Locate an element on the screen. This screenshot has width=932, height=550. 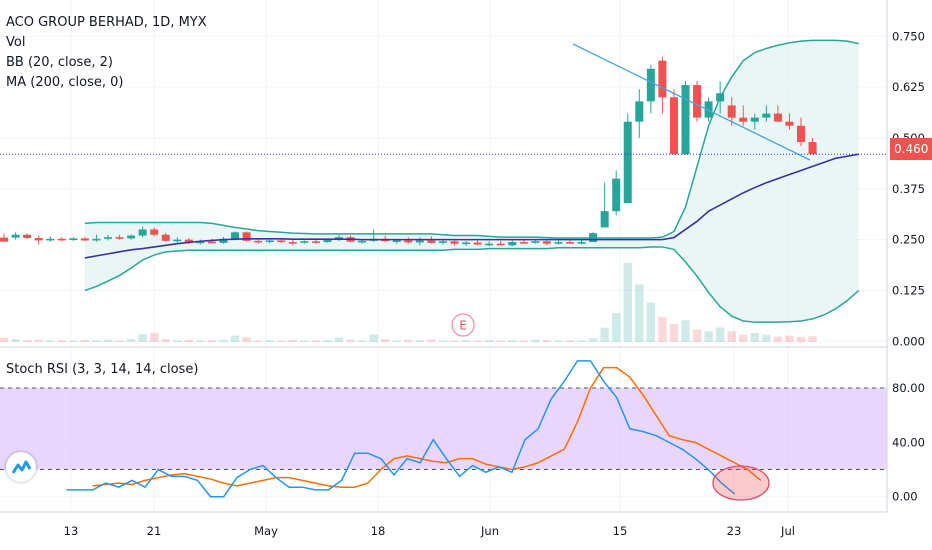
tradingview-logo is located at coordinates (21, 467).